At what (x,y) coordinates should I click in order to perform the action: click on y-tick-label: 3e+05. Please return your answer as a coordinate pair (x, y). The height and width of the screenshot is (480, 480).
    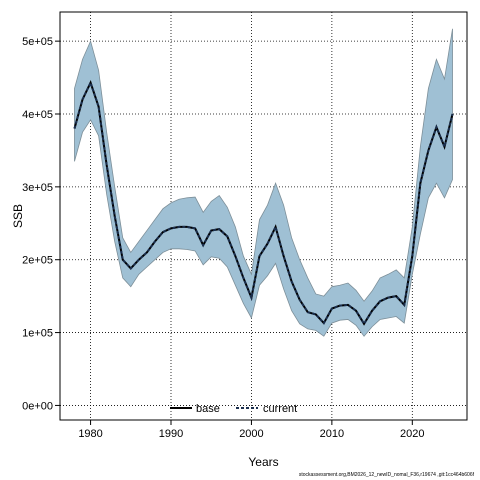
    Looking at the image, I should click on (37, 188).